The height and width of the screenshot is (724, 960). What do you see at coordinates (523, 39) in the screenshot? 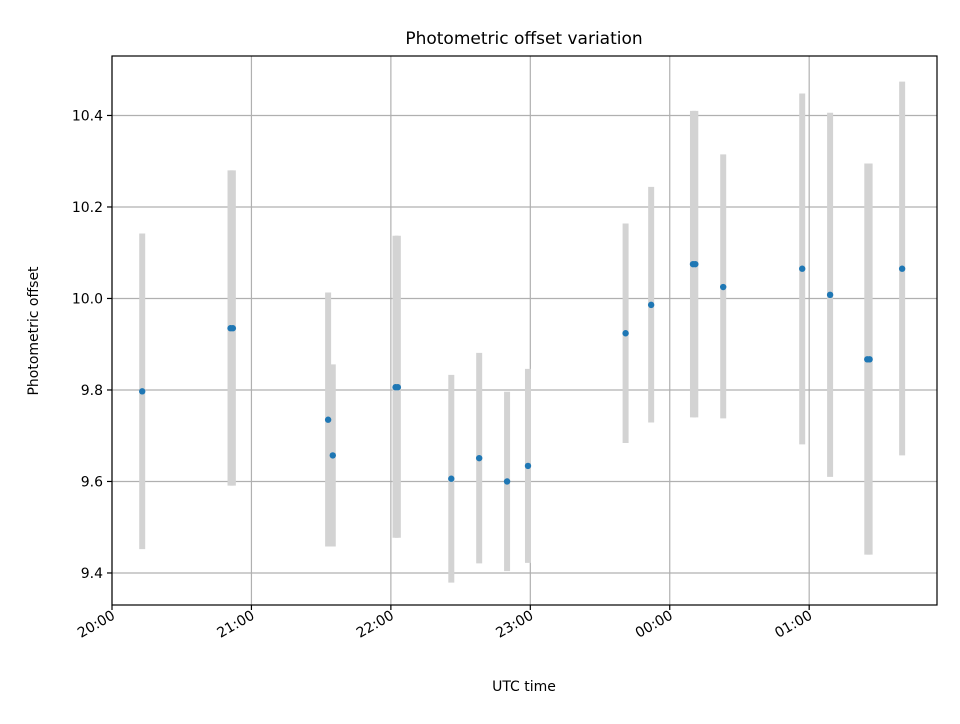
I see `chart-title: Photometric offset variation` at bounding box center [523, 39].